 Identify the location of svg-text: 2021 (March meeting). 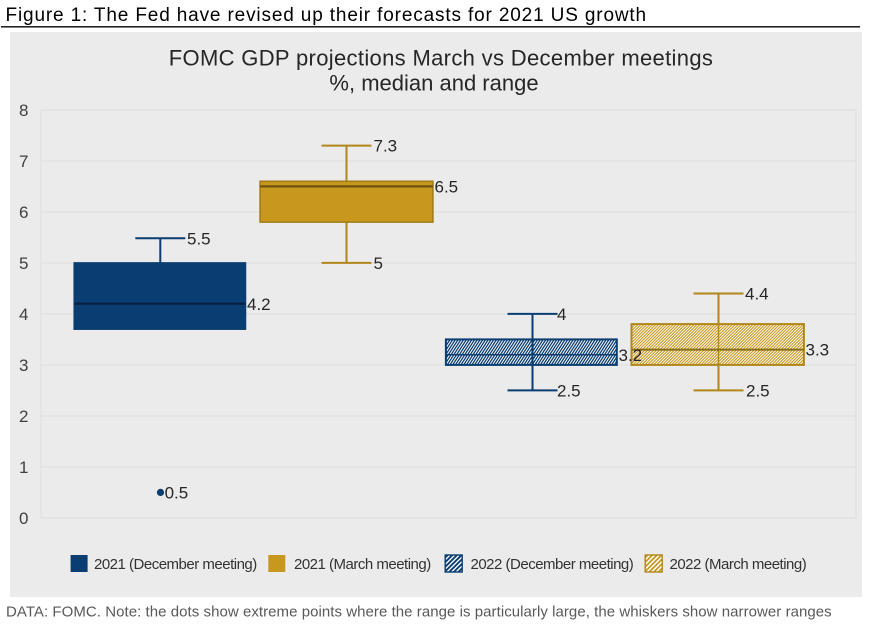
(362, 564).